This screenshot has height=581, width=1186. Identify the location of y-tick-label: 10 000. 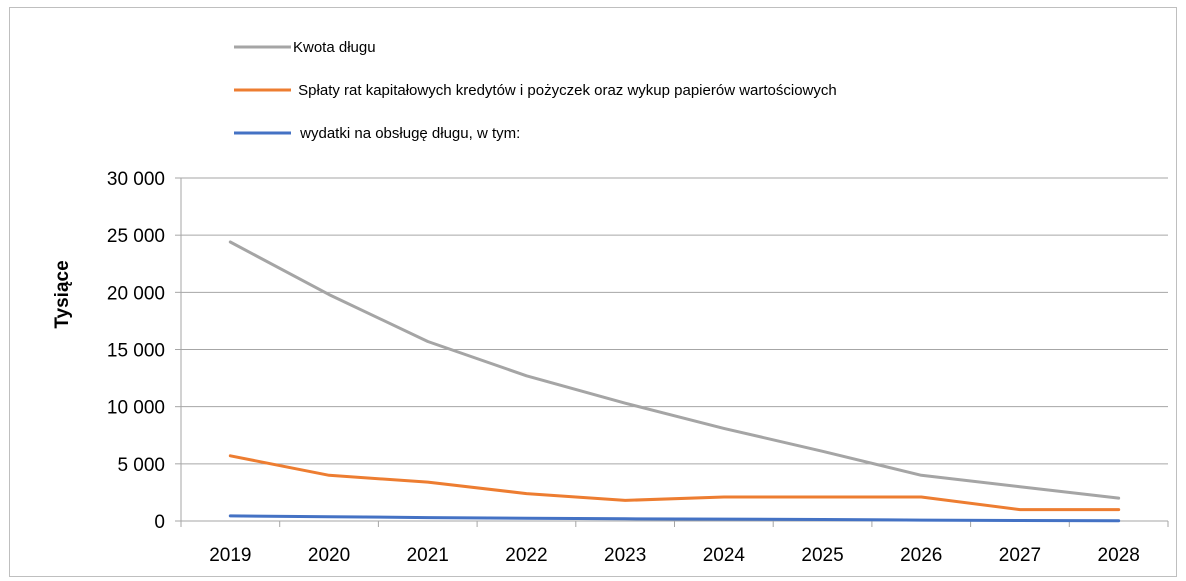
(136, 408).